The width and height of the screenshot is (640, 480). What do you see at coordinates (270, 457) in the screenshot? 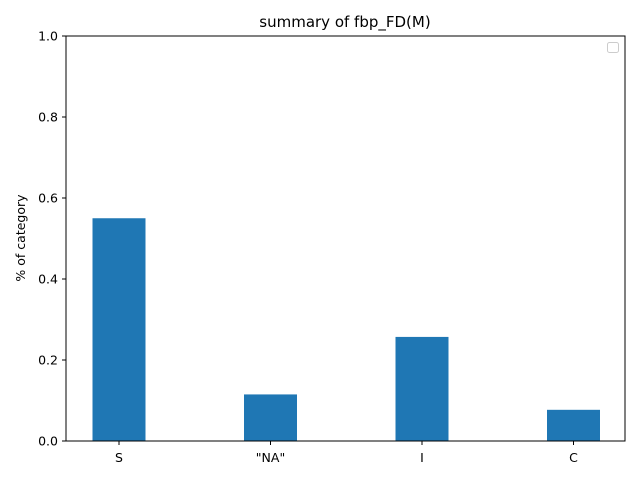
I see `x-tick-label: "NA"` at bounding box center [270, 457].